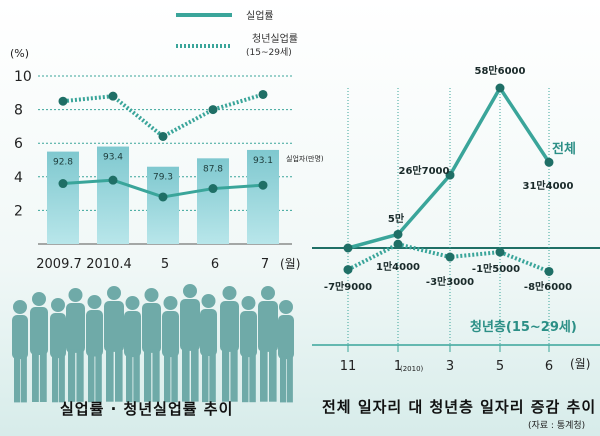  I want to click on y-tick-label: 4, so click(18, 178).